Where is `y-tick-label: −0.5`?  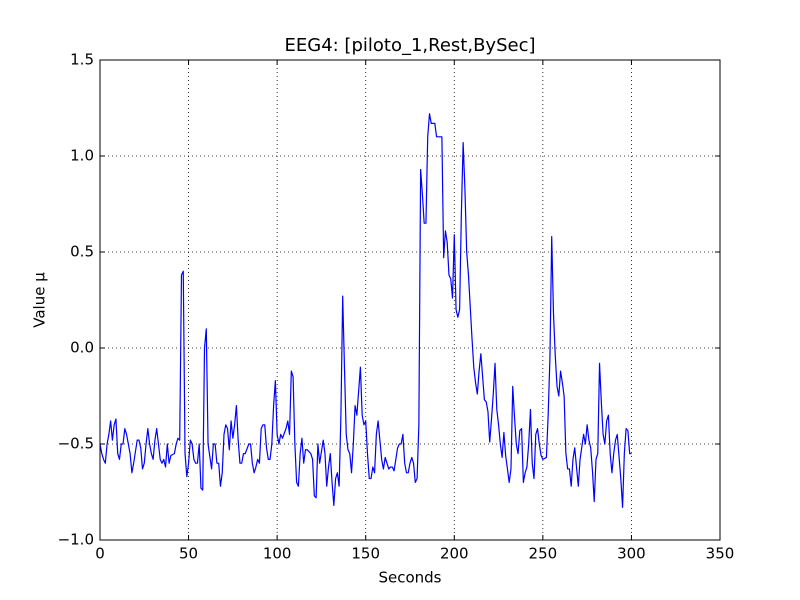
y-tick-label: −0.5 is located at coordinates (76, 444).